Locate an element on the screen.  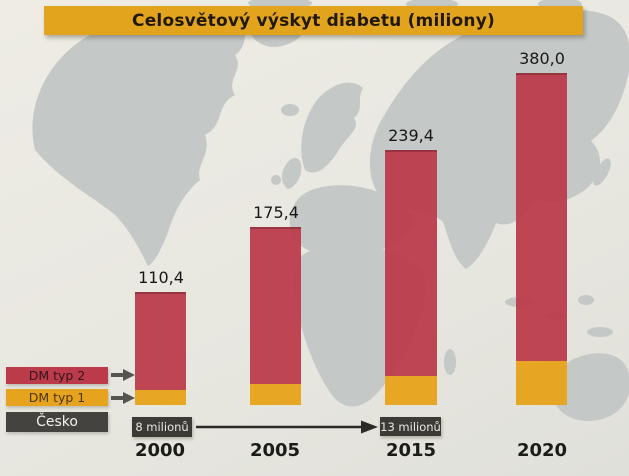
landmass-uk is located at coordinates (291, 173).